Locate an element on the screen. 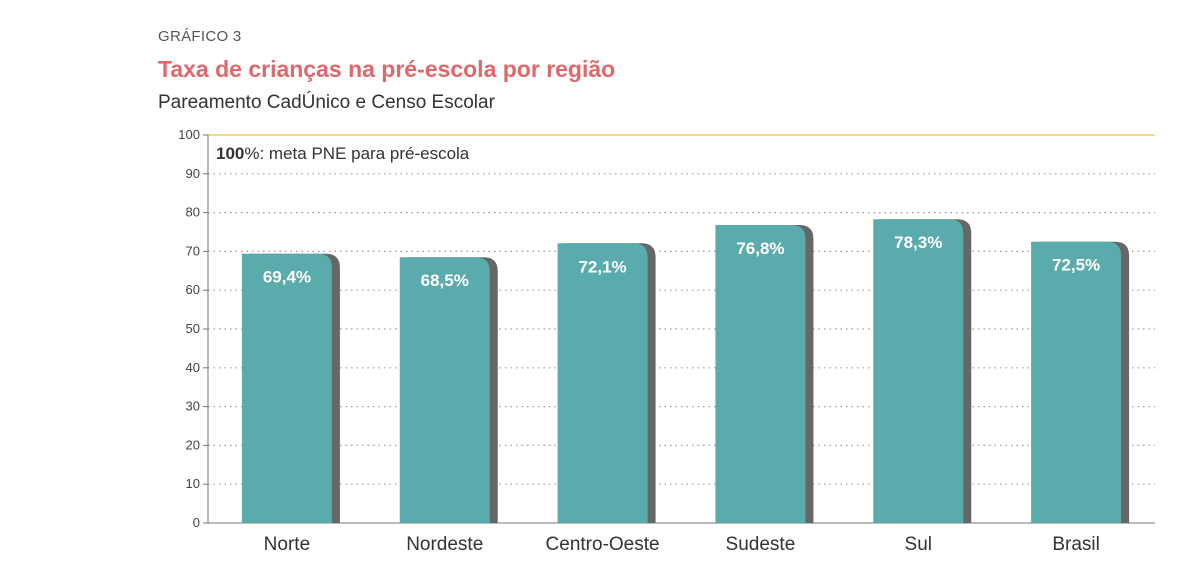  y-tick-label: 0 is located at coordinates (196, 522).